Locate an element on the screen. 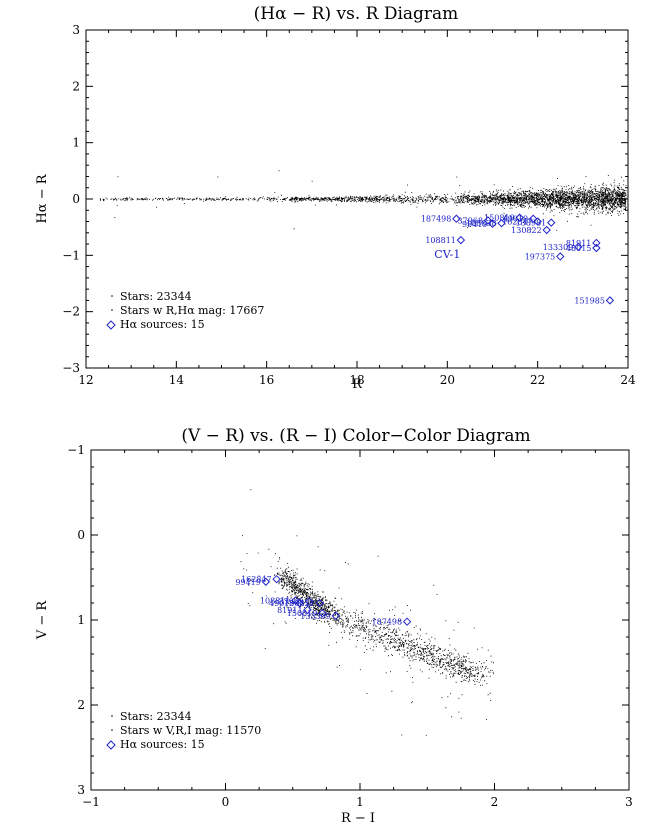 This screenshot has height=832, width=656. x-tick-label: 3 is located at coordinates (629, 802).